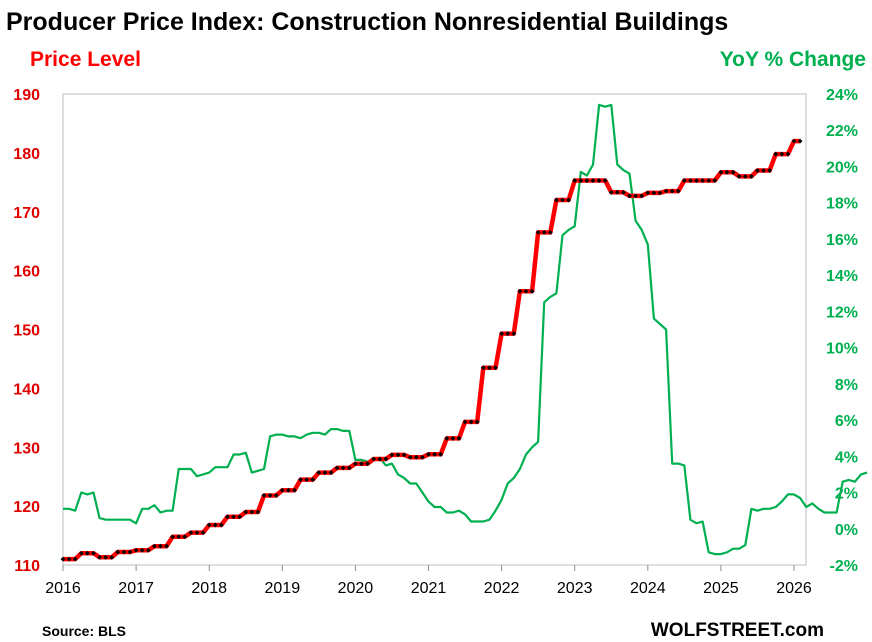 The height and width of the screenshot is (642, 872). I want to click on left-tick-label: 170, so click(26, 213).